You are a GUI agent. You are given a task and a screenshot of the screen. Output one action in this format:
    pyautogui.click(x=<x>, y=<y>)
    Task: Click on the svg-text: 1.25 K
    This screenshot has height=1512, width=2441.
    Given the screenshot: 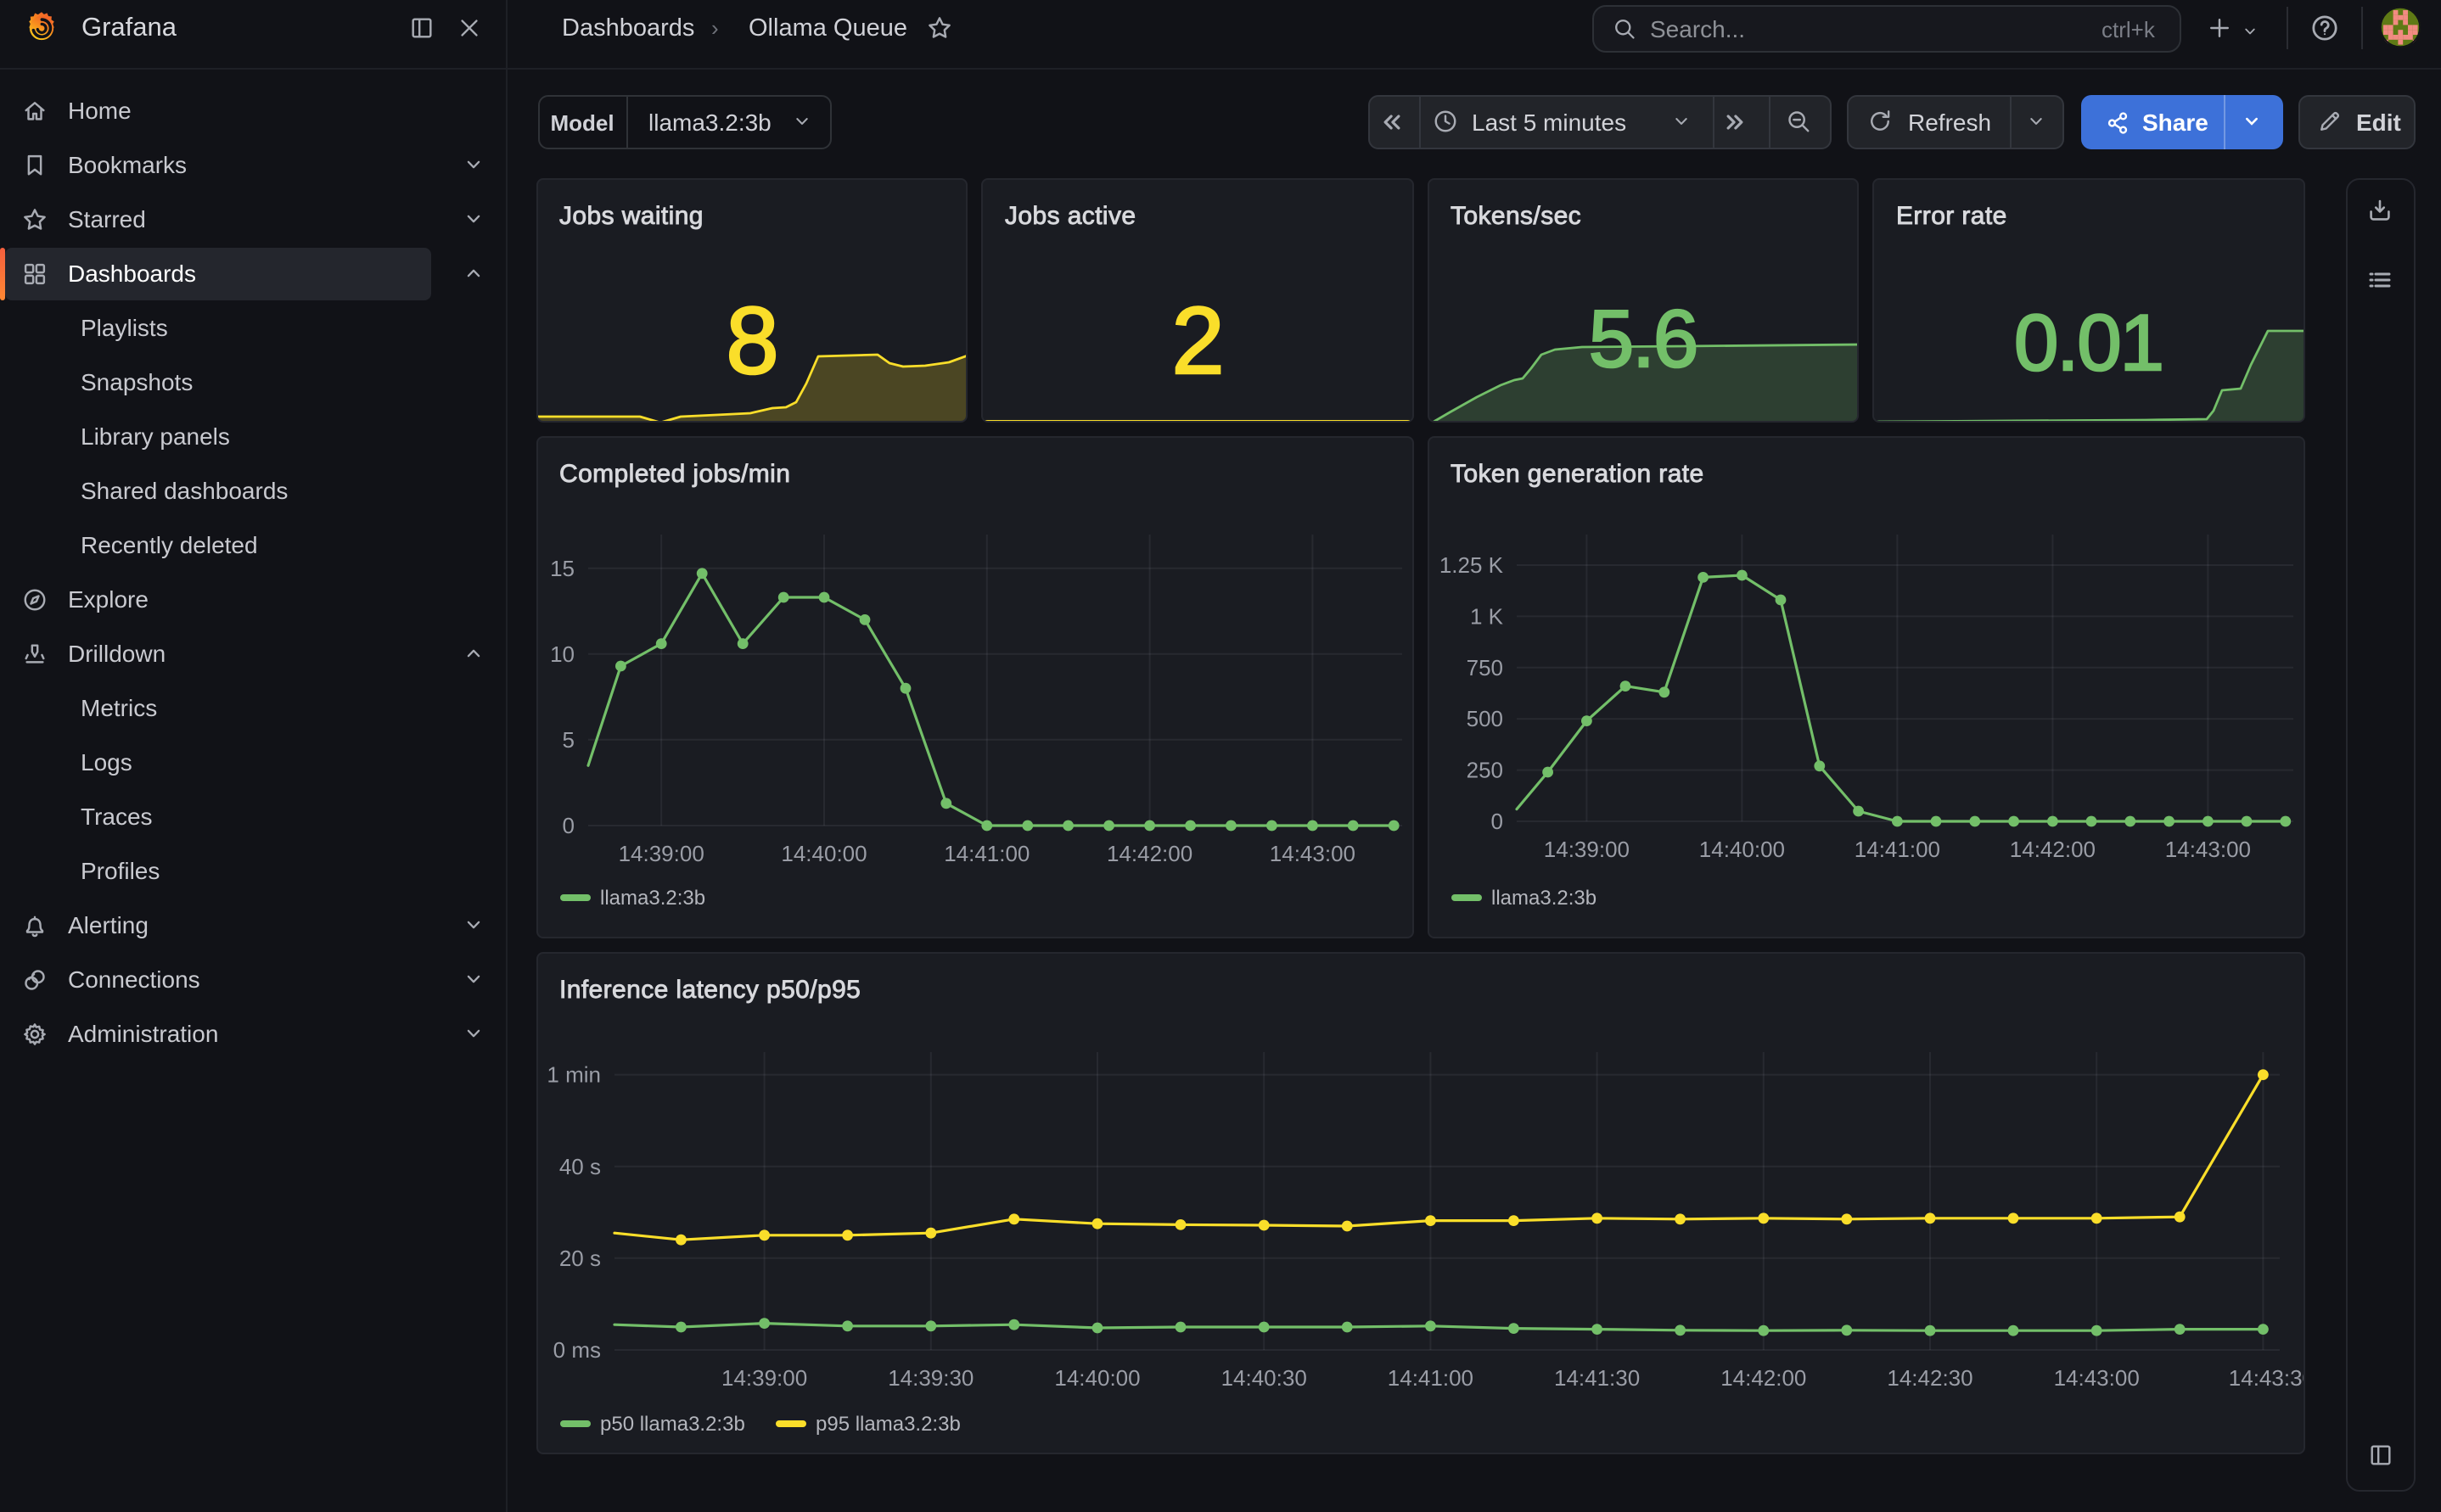 What is the action you would take?
    pyautogui.click(x=1471, y=565)
    